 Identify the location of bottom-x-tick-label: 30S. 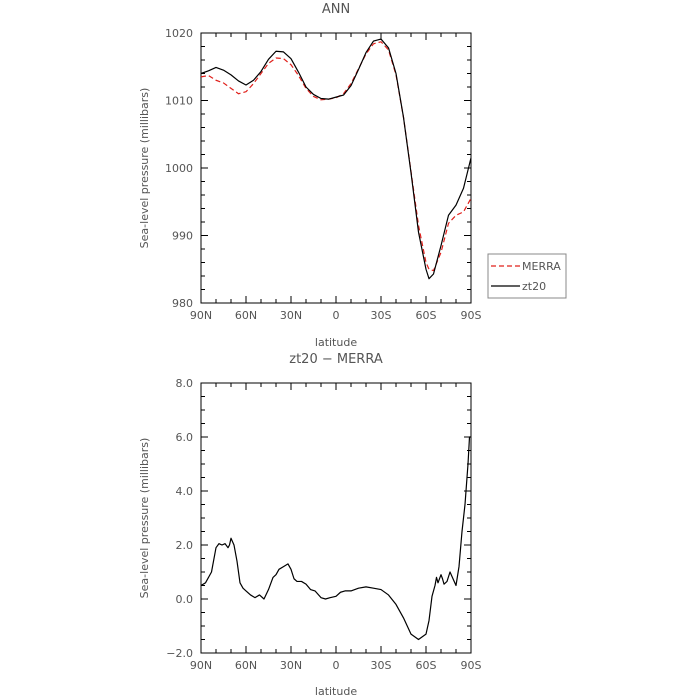
(381, 665).